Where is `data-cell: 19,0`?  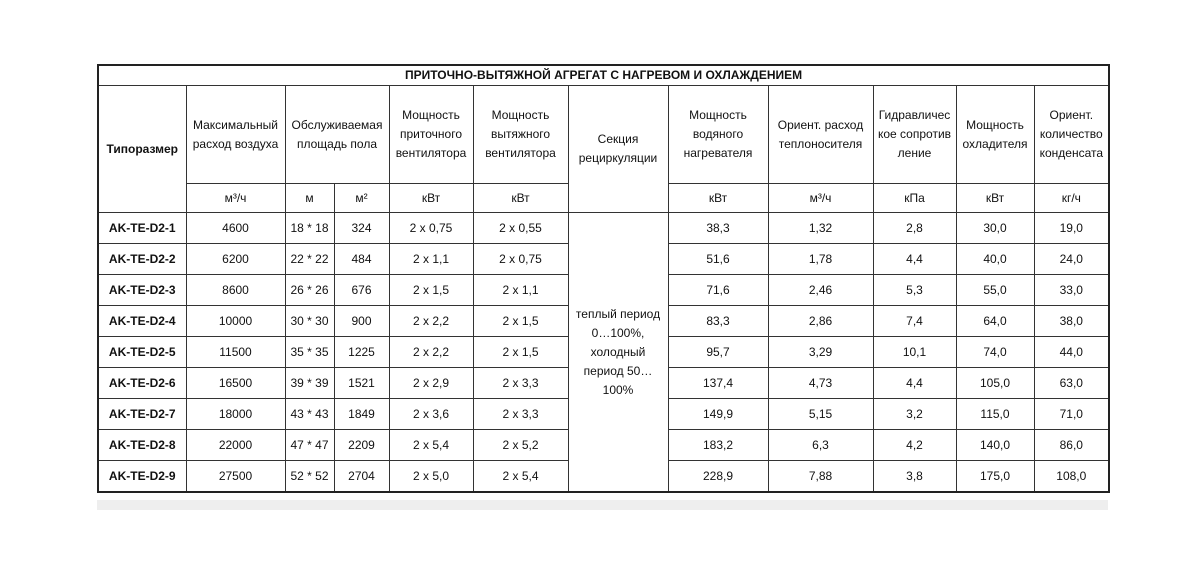 data-cell: 19,0 is located at coordinates (1071, 228).